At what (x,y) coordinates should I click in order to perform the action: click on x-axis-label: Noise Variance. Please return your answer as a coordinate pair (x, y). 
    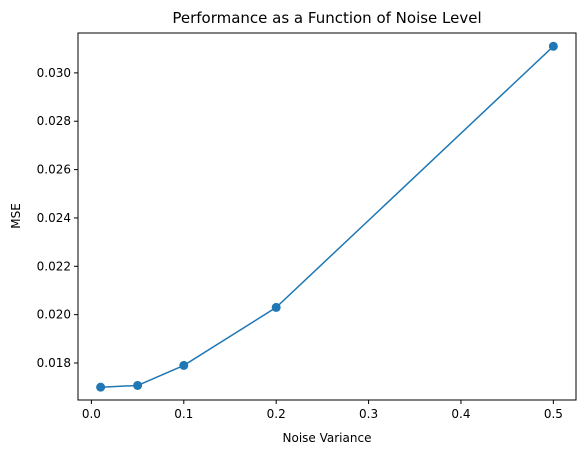
    Looking at the image, I should click on (327, 438).